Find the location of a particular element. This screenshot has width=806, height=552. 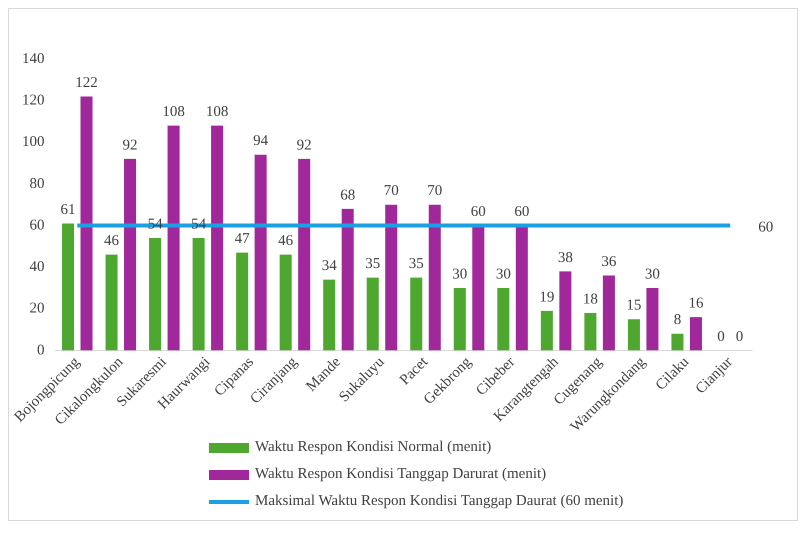

y-tick-label: 100 is located at coordinates (33, 142).